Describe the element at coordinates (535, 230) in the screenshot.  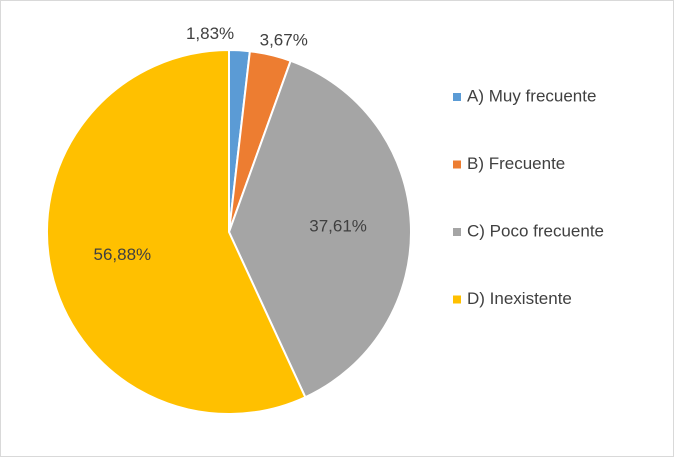
I see `legend-label: C) Poco frecuente` at that location.